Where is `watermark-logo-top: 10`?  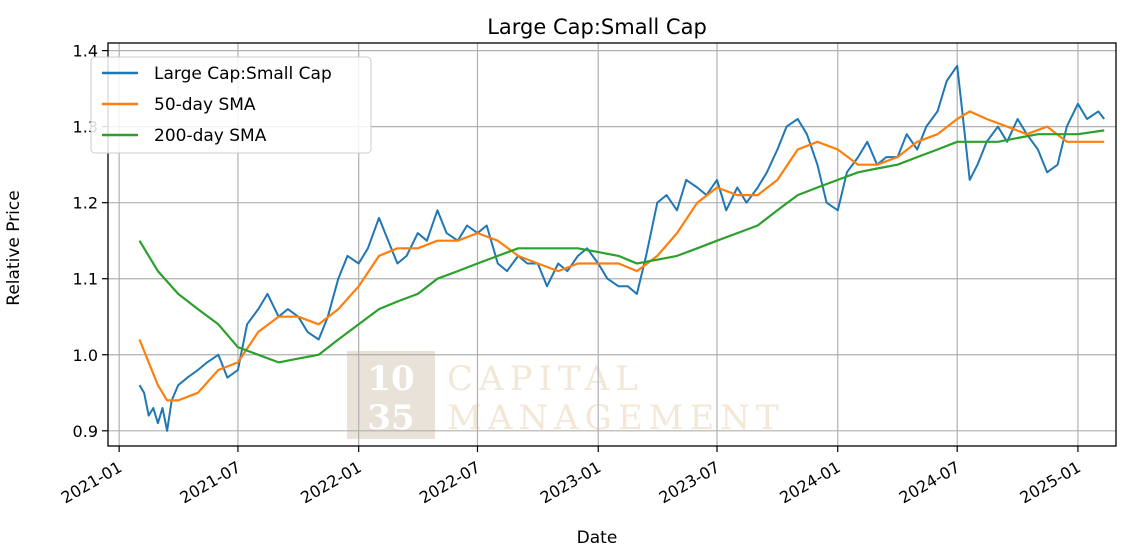 watermark-logo-top: 10 is located at coordinates (390, 379).